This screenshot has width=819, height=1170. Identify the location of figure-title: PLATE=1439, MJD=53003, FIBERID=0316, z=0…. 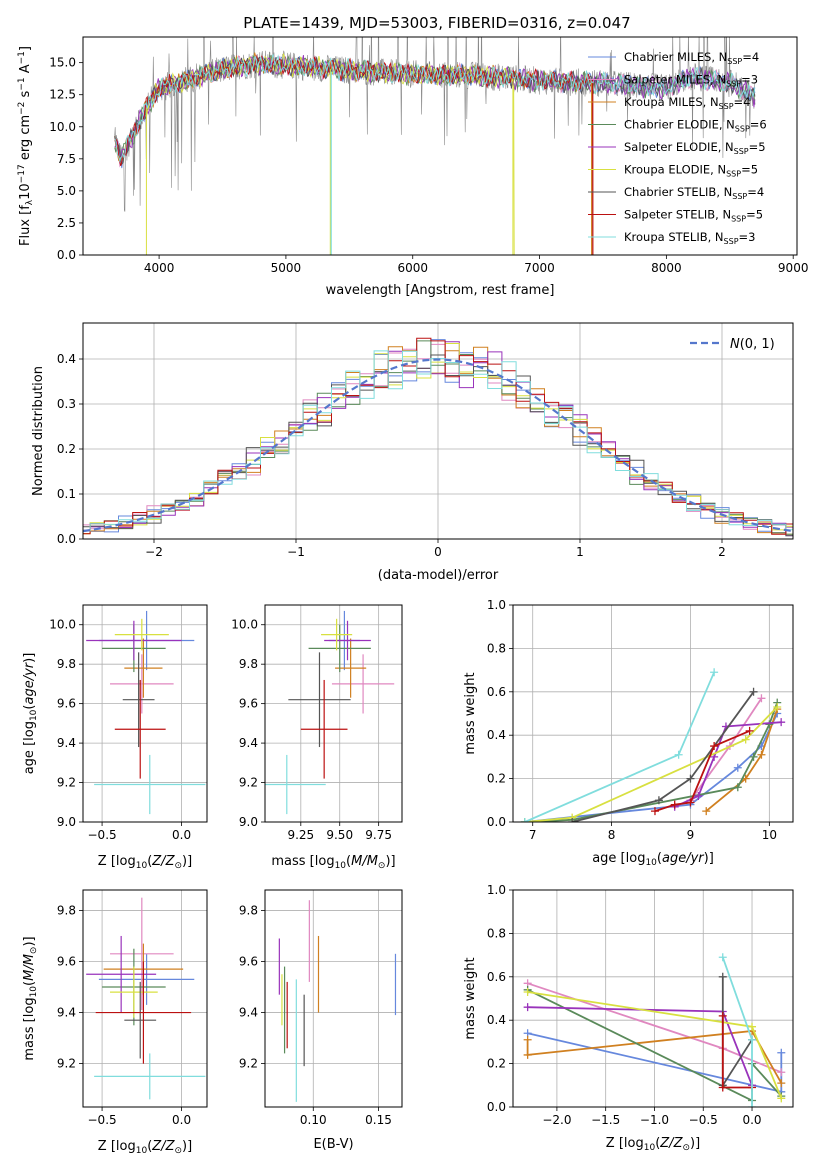
(436, 23).